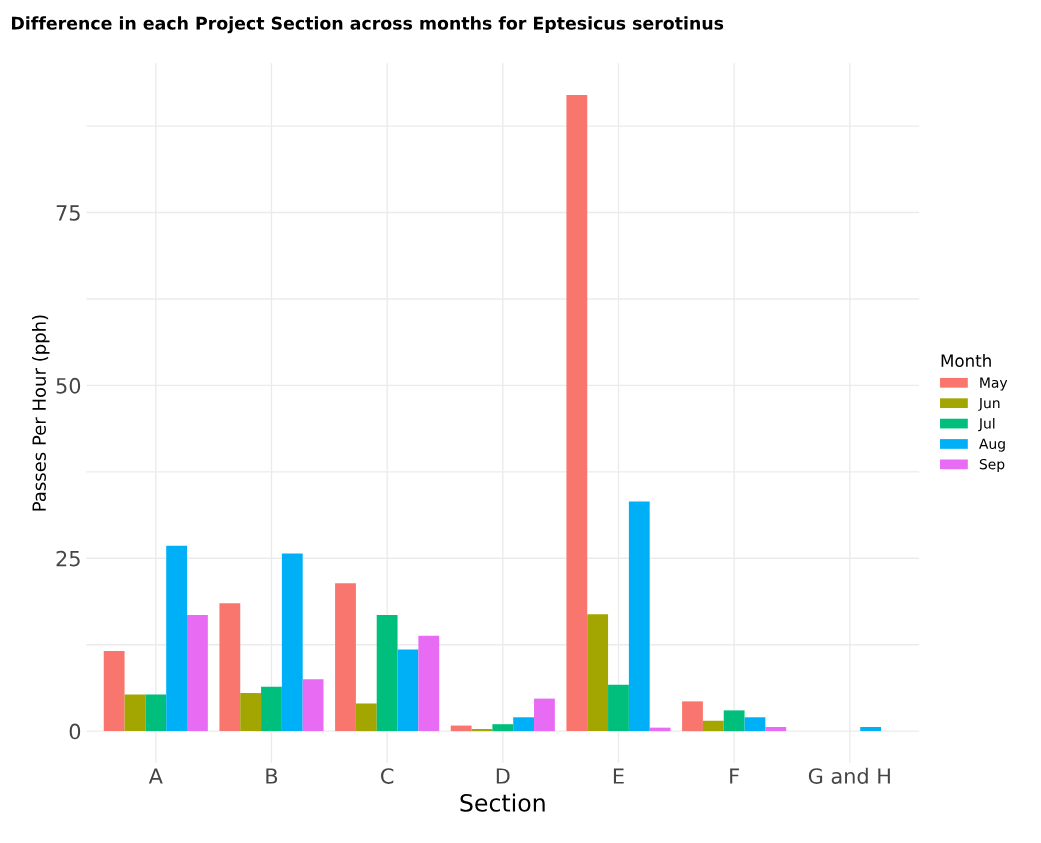 This screenshot has height=843, width=1041. Describe the element at coordinates (502, 802) in the screenshot. I see `x-axis-title: Section` at that location.